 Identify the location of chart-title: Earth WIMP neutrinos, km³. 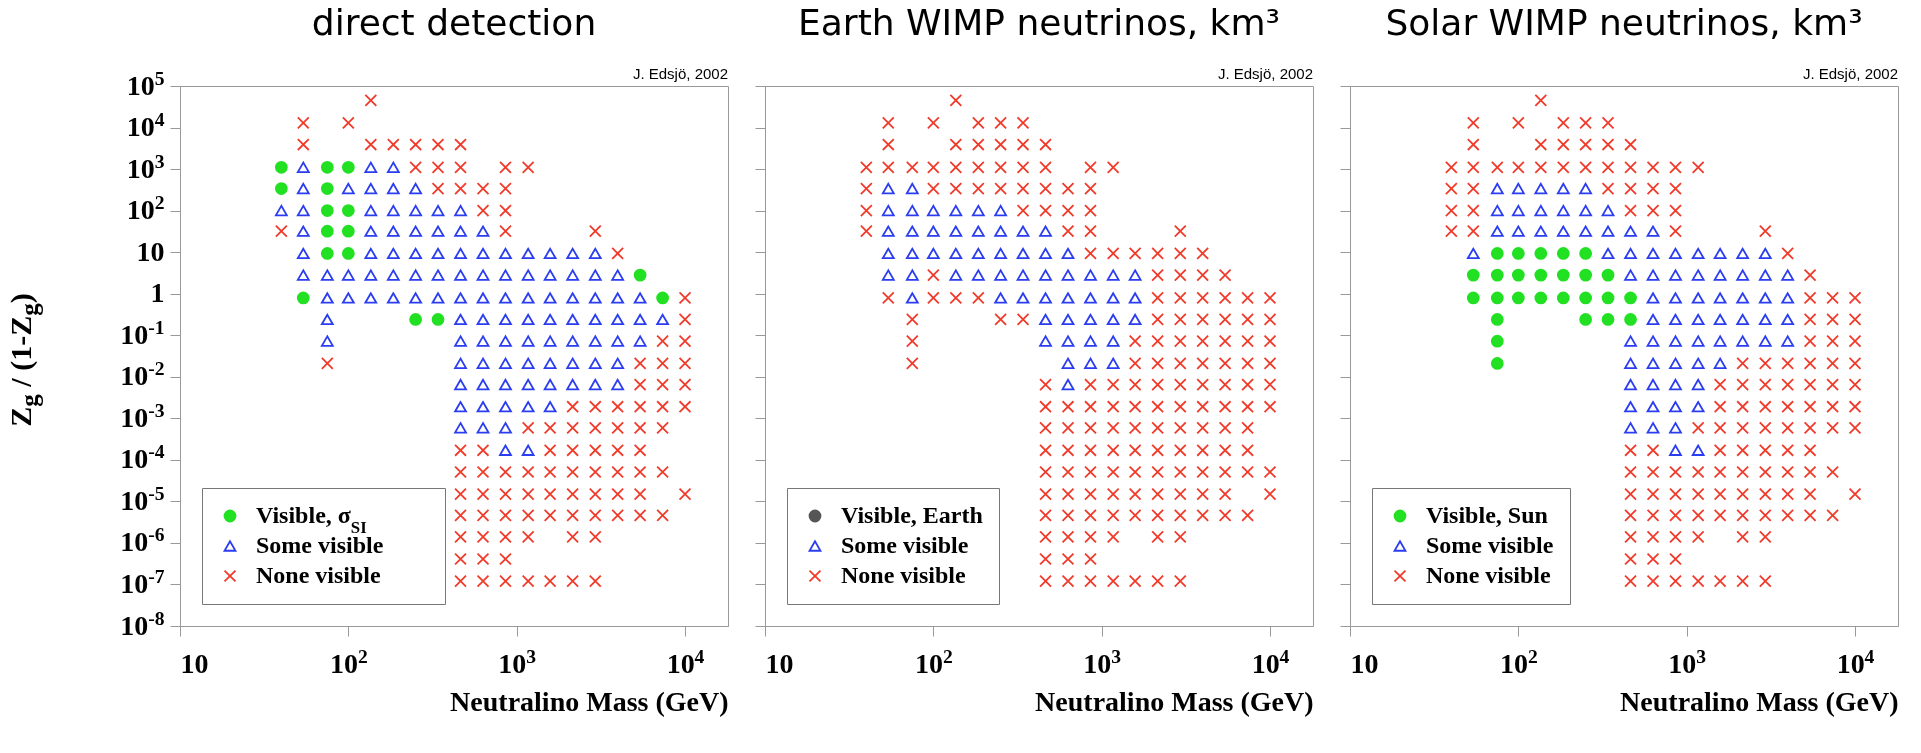
(1039, 22).